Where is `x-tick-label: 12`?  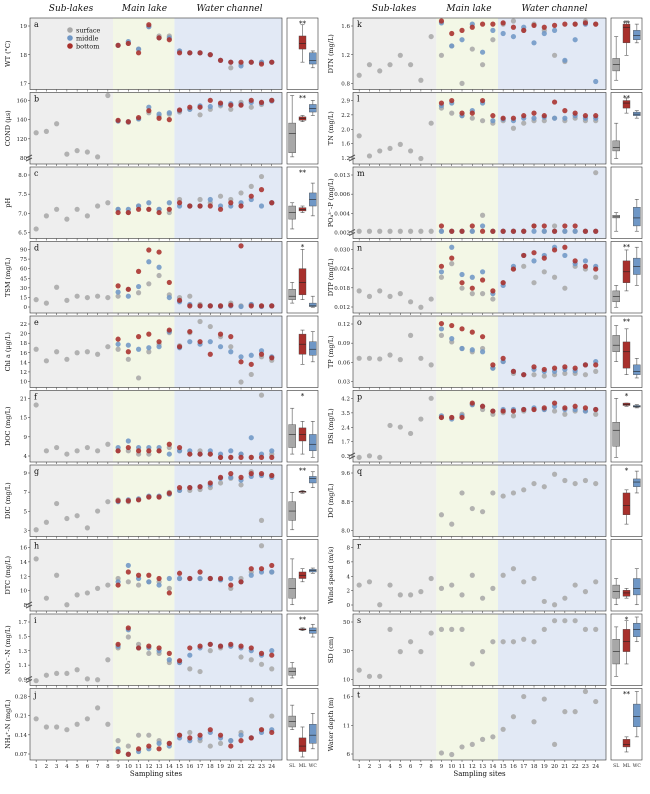
x-tick-label: 12 is located at coordinates (472, 767).